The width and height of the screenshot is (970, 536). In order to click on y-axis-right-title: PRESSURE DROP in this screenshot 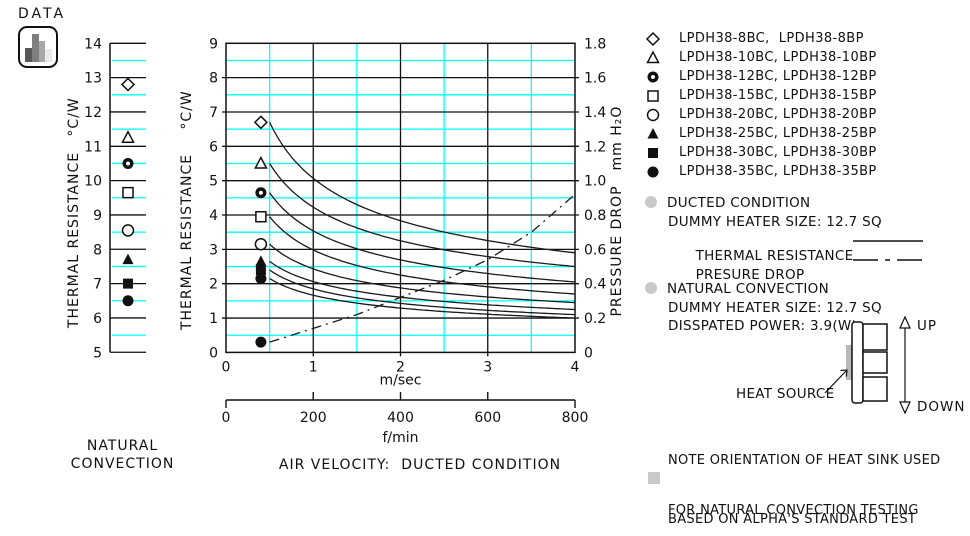, I will do `click(617, 250)`.